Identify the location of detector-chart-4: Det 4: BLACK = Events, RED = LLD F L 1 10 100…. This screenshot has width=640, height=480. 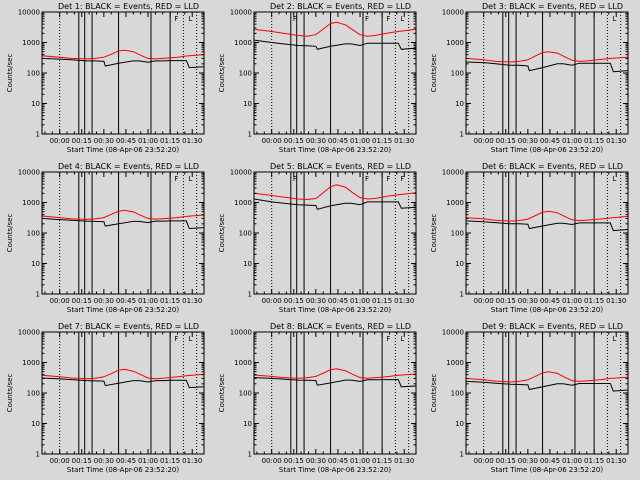
(105, 238).